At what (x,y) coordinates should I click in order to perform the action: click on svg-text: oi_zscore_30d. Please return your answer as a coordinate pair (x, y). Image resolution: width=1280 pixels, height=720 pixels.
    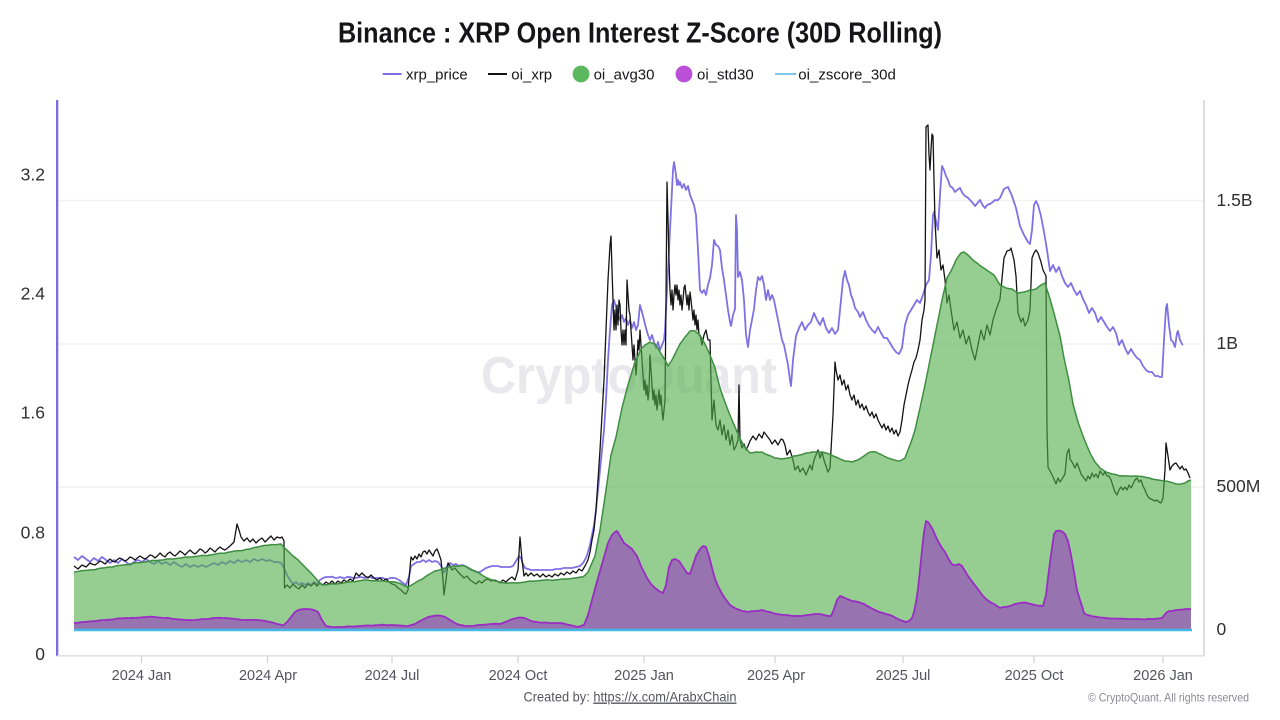
    Looking at the image, I should click on (847, 75).